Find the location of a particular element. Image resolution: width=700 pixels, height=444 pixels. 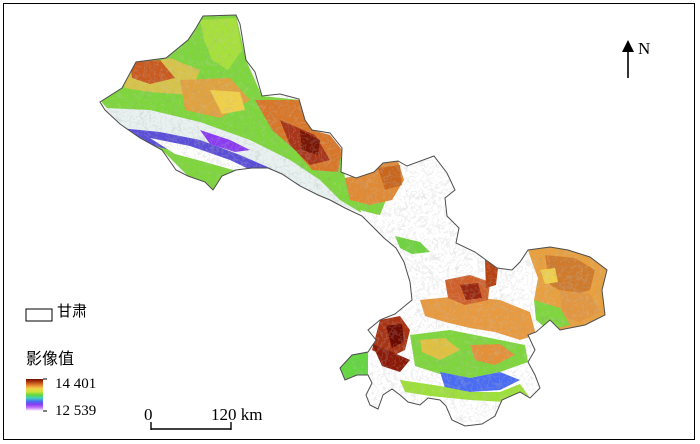

legend-title: 影像值 is located at coordinates (50, 359).